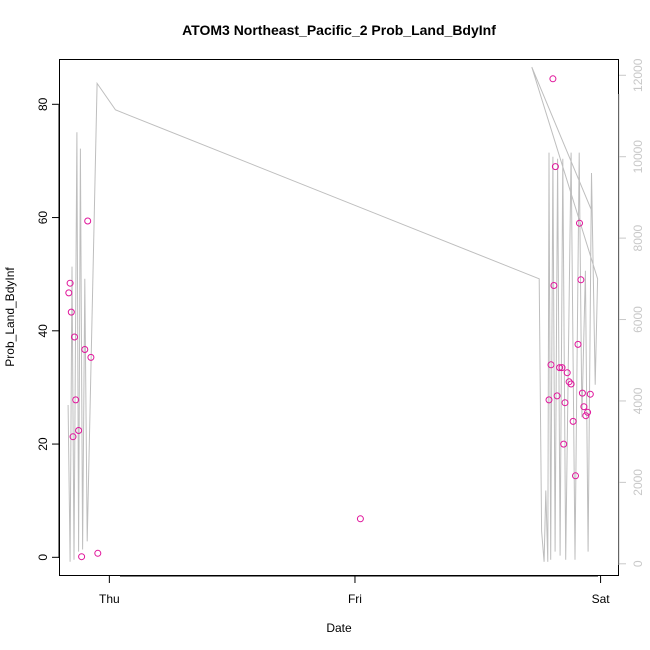 This screenshot has width=650, height=650. I want to click on y-tick-label: 0, so click(43, 557).